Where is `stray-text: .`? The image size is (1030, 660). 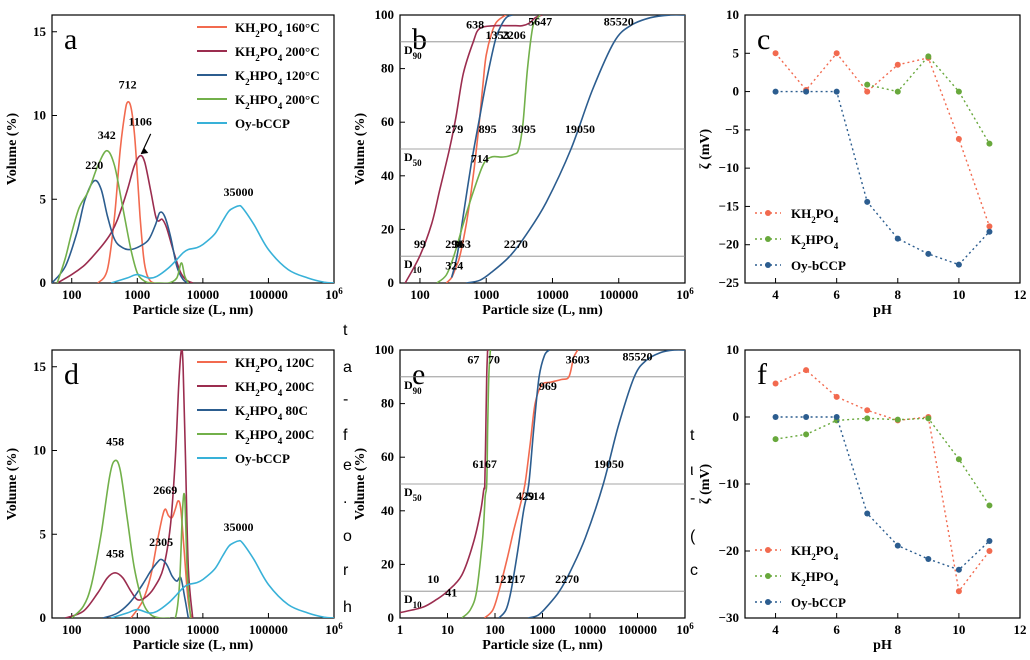
stray-text: . is located at coordinates (345, 498).